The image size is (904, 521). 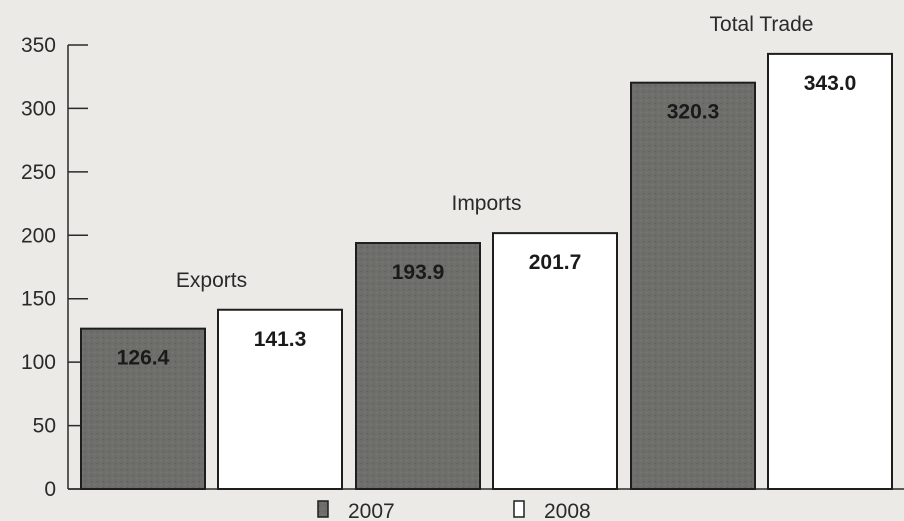 What do you see at coordinates (762, 24) in the screenshot?
I see `category-label: Total Trade` at bounding box center [762, 24].